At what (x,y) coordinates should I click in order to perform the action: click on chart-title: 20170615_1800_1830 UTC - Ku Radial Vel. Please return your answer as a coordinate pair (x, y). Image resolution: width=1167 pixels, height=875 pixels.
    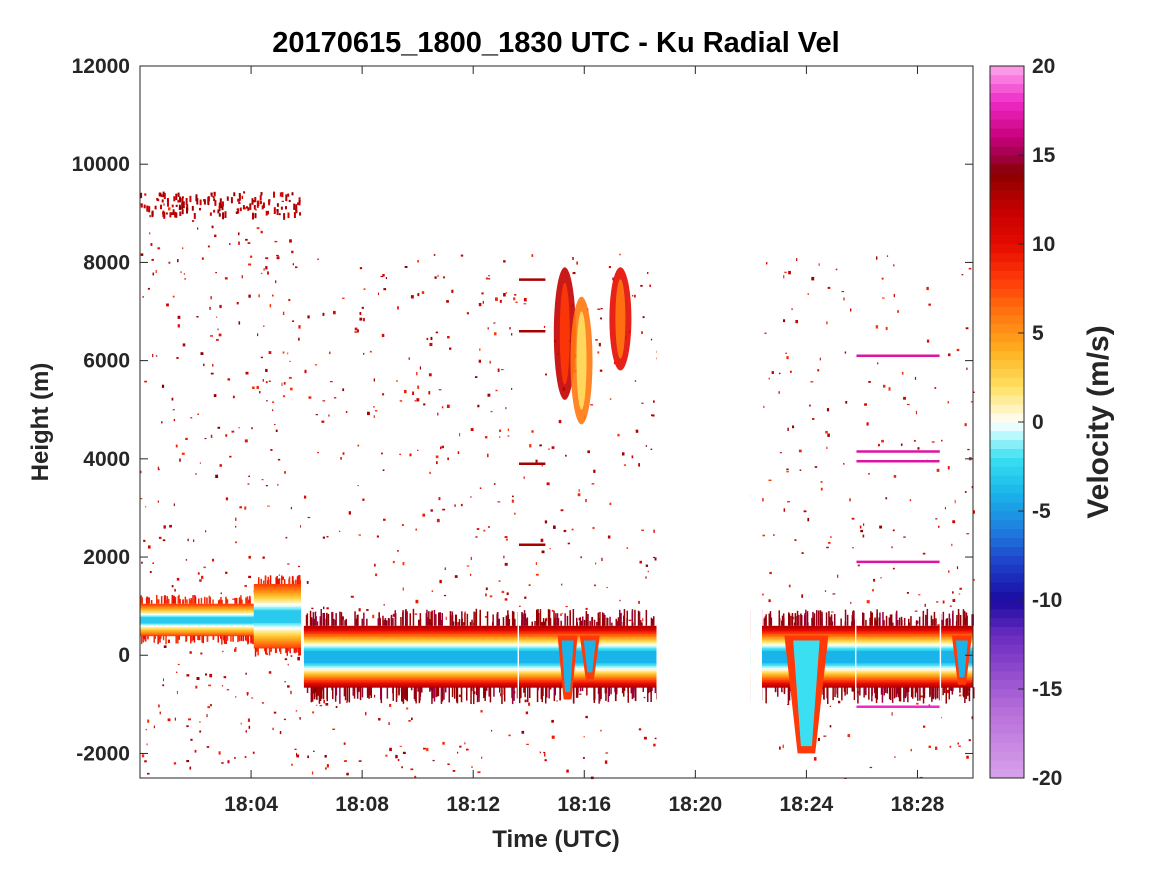
    Looking at the image, I should click on (555, 43).